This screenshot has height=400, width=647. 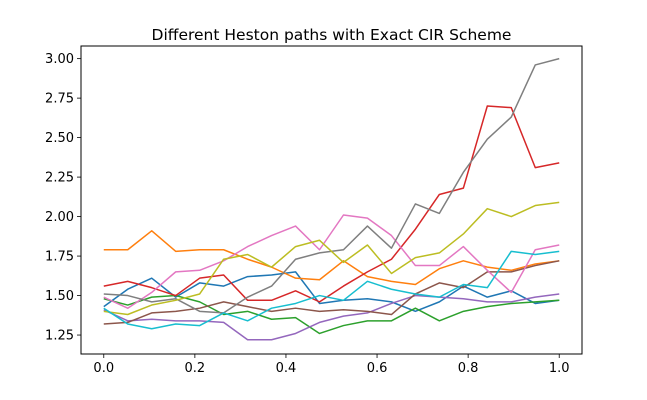 What do you see at coordinates (559, 368) in the screenshot?
I see `x-tick-label: 1.0` at bounding box center [559, 368].